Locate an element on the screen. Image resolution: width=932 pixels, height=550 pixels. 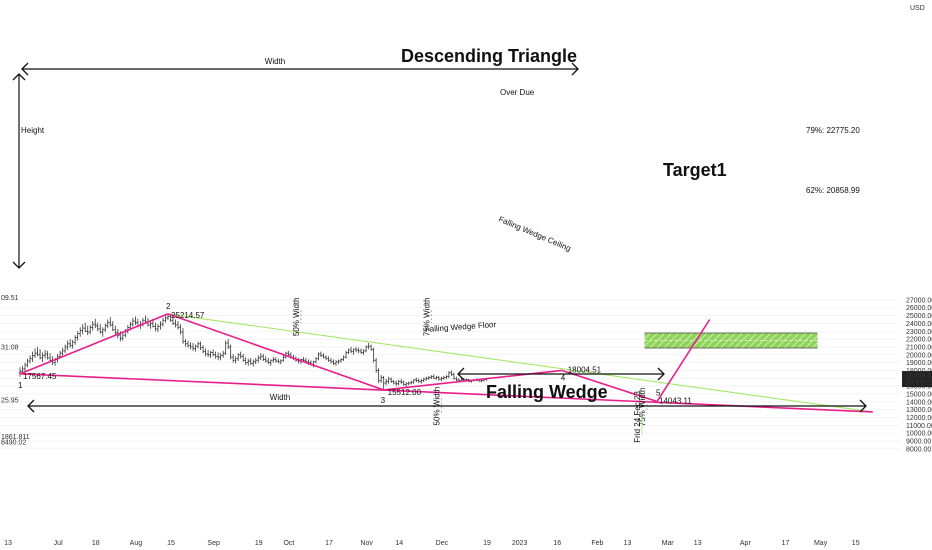
left-edge-label: 1861.811 is located at coordinates (15, 437).